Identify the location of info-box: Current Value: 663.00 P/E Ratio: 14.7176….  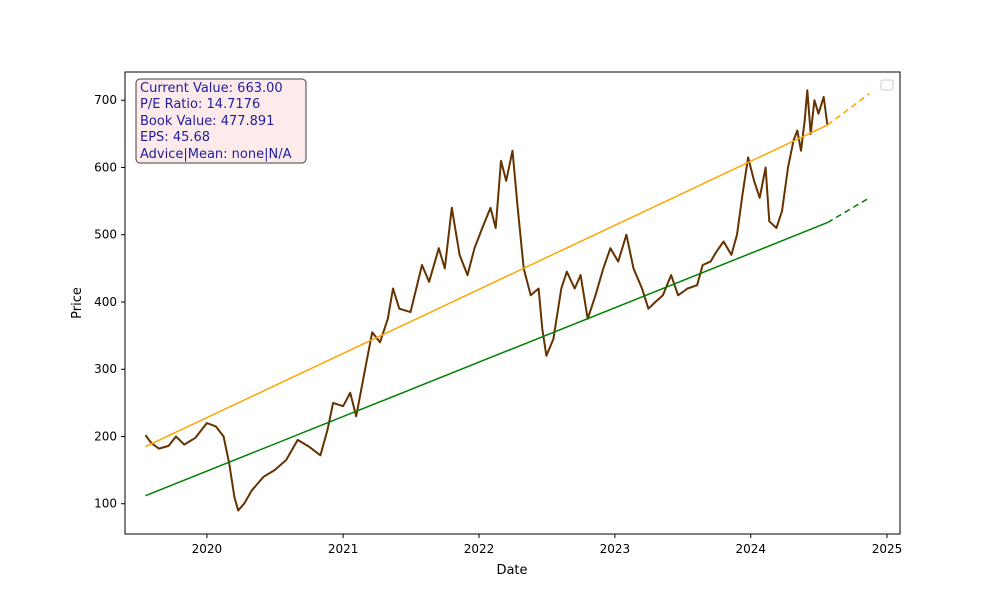
(221, 121).